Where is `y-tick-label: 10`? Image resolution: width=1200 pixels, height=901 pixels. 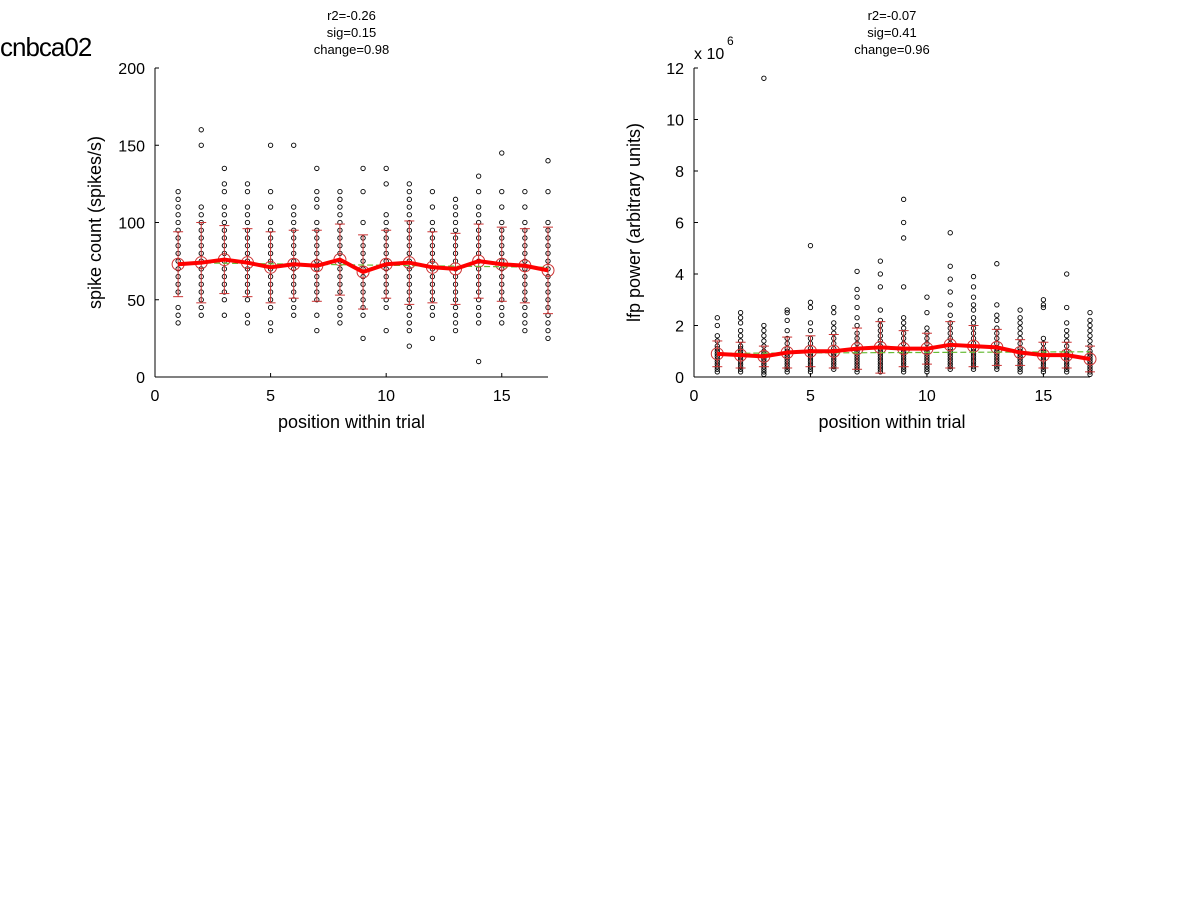
y-tick-label: 10 is located at coordinates (675, 121).